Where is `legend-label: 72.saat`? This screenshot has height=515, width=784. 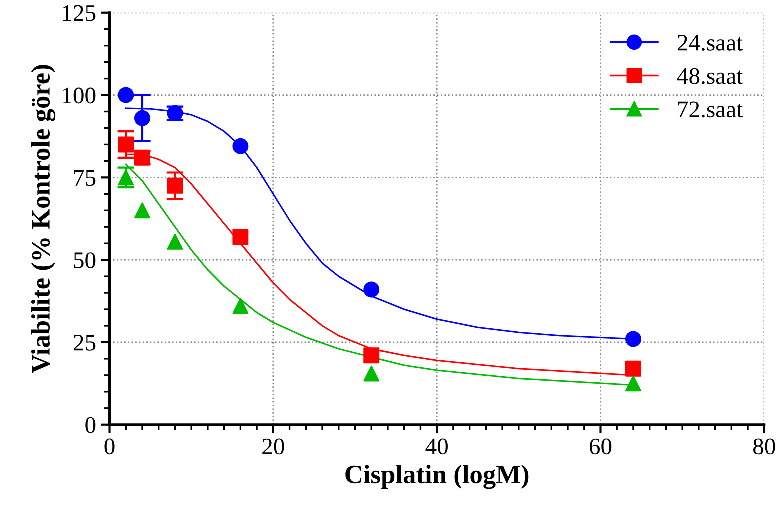 legend-label: 72.saat is located at coordinates (711, 110).